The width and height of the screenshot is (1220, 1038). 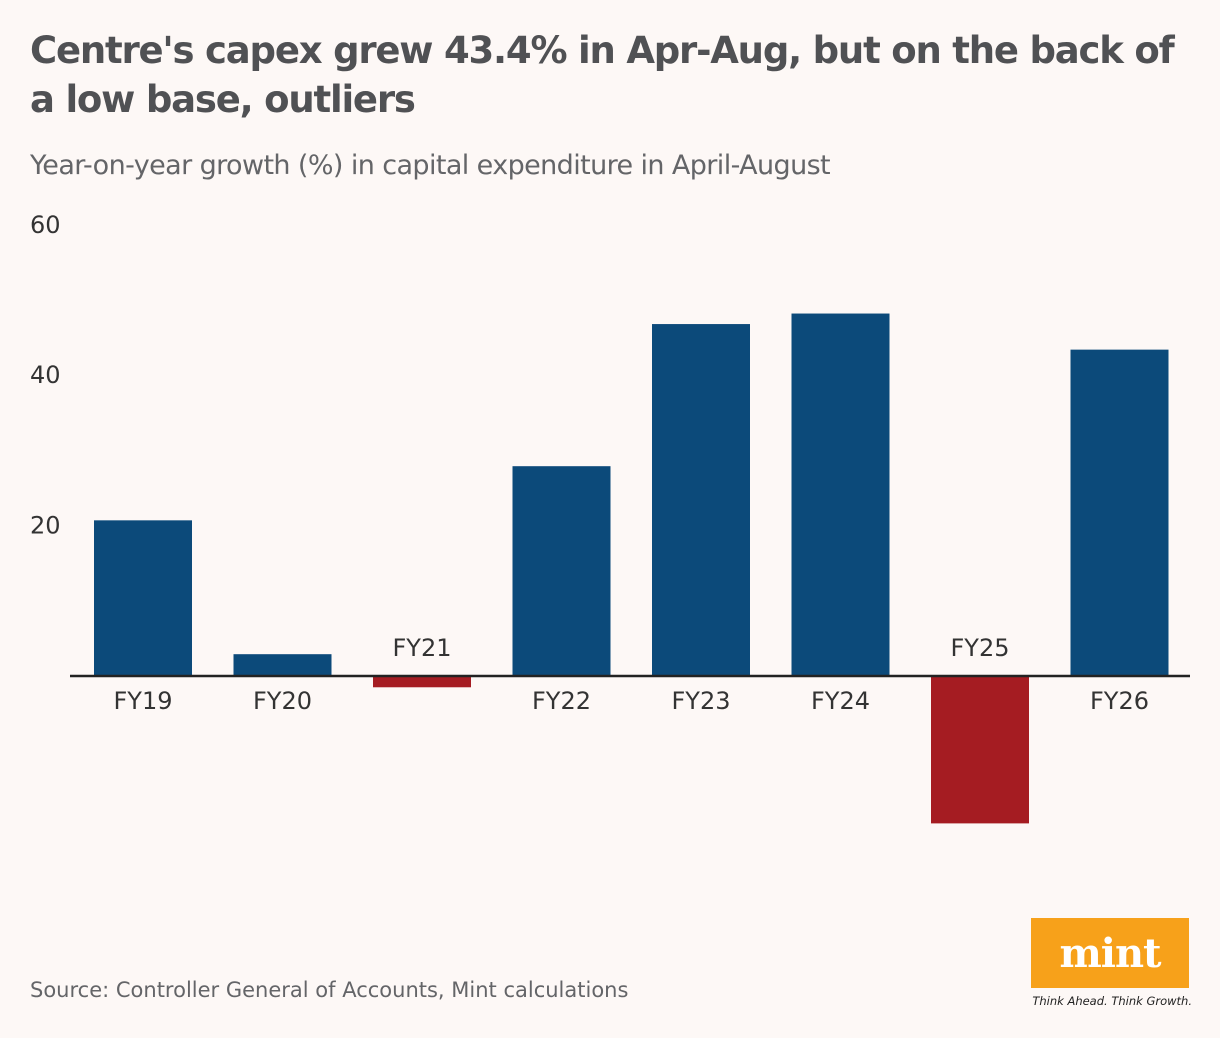 What do you see at coordinates (282, 701) in the screenshot?
I see `x-tick-label: FY20` at bounding box center [282, 701].